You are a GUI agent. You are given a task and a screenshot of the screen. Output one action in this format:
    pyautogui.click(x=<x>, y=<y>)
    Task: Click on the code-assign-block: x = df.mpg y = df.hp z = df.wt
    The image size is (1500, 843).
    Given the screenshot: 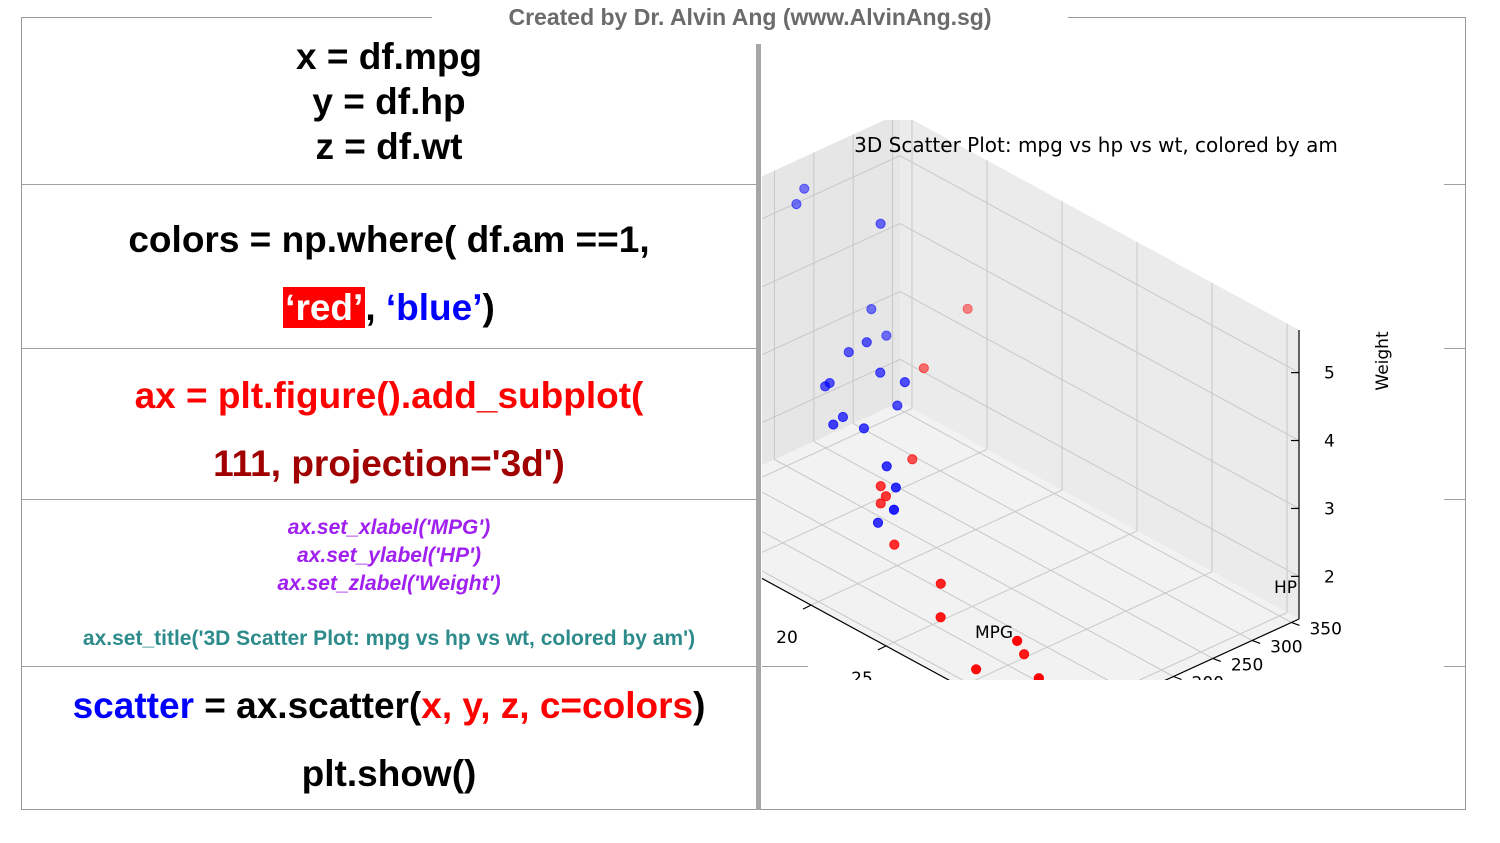 What is the action you would take?
    pyautogui.click(x=389, y=101)
    